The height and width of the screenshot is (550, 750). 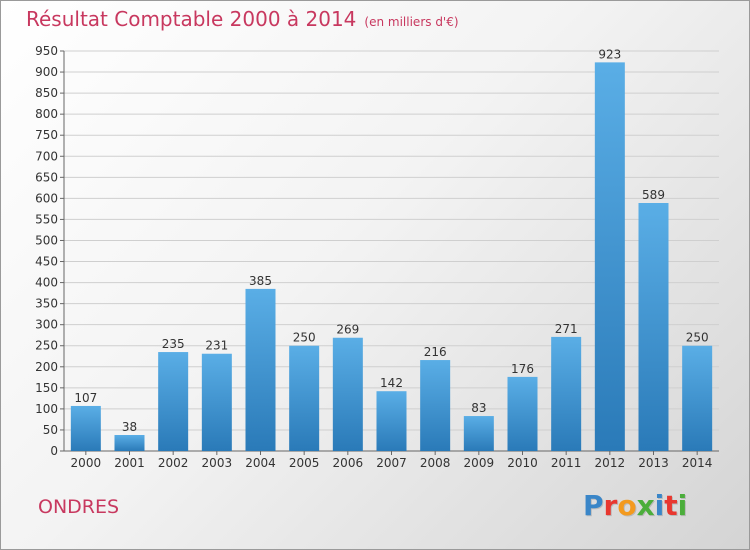 I want to click on x-tick-label: 2004, so click(x=260, y=463).